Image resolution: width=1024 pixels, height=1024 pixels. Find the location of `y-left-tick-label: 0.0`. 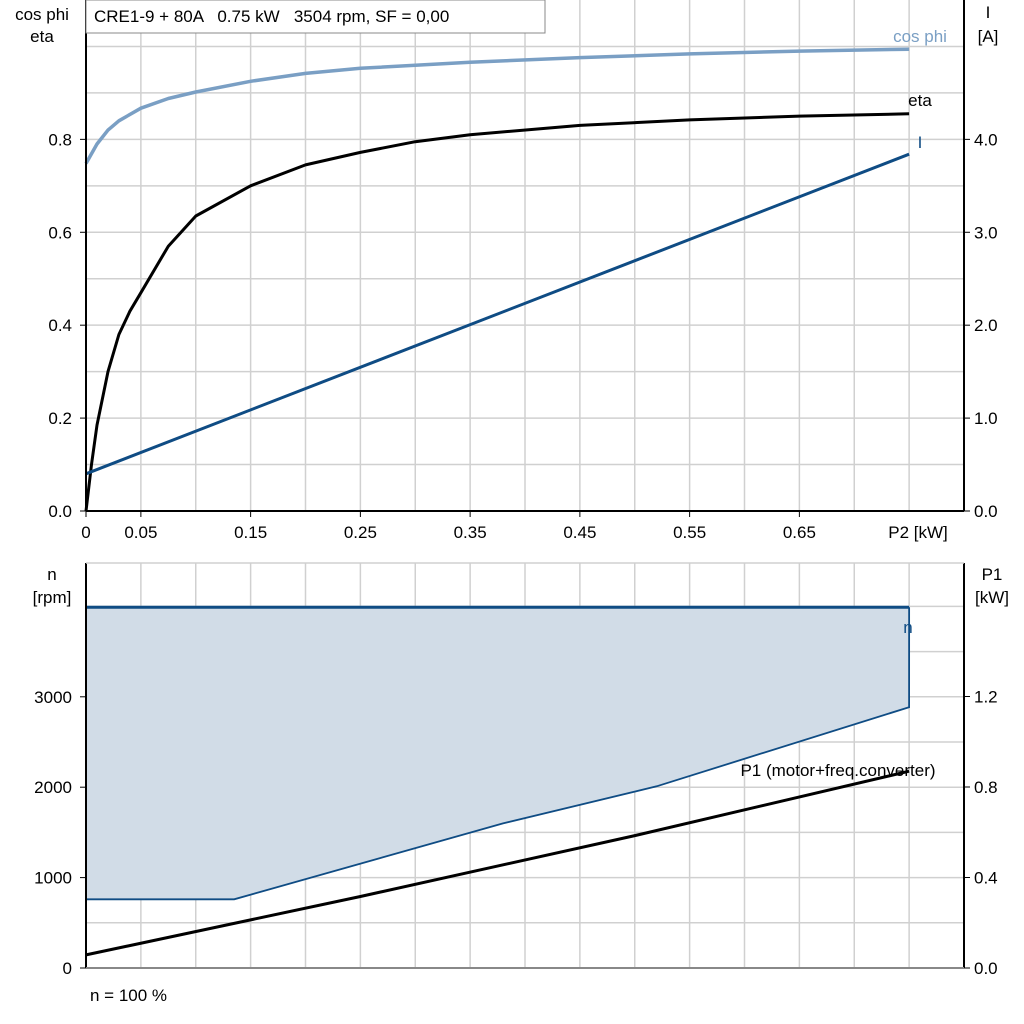

y-left-tick-label: 0.0 is located at coordinates (60, 511).